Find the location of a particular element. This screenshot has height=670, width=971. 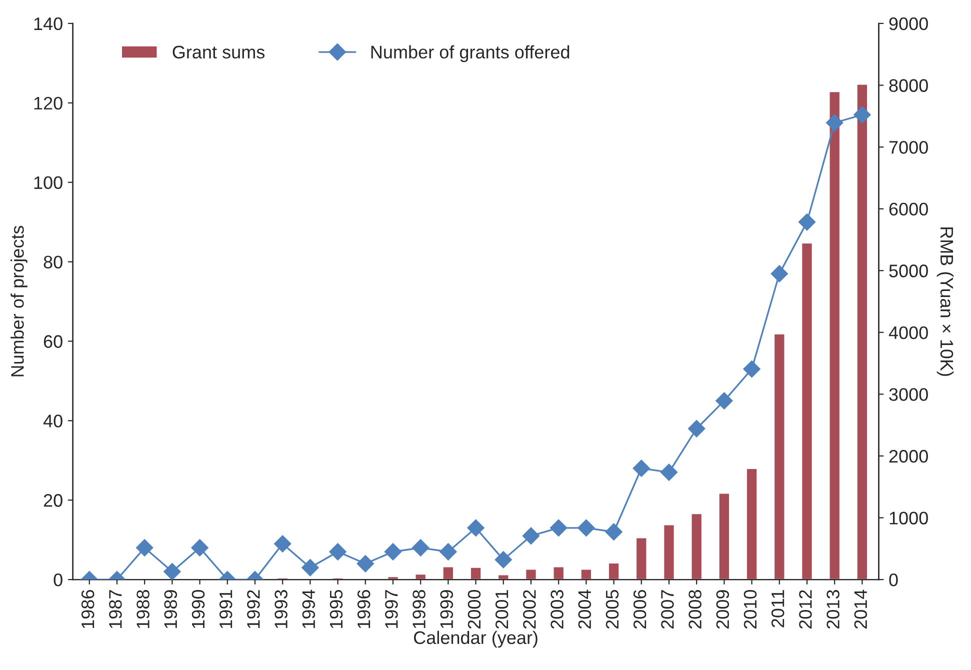

x-tick-label: 2006 is located at coordinates (639, 609).